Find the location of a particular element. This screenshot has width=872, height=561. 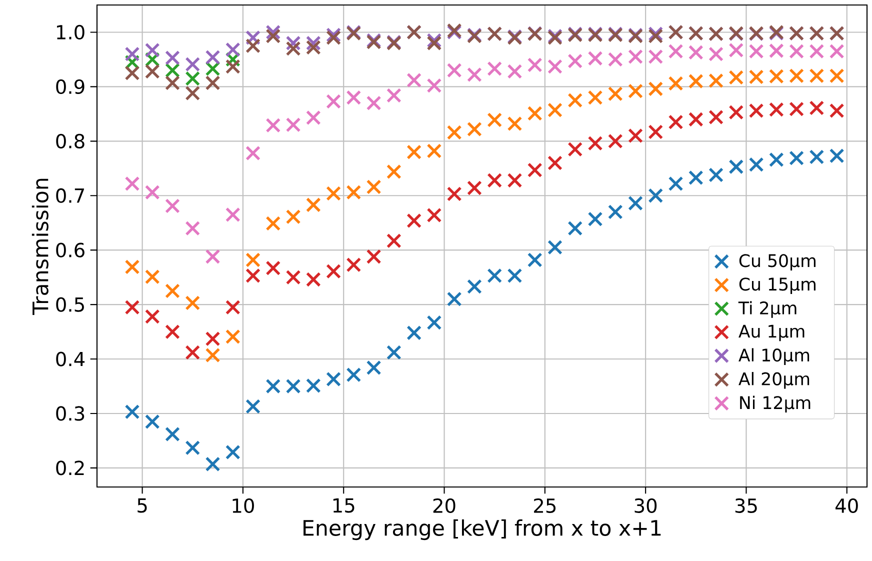

y-tick-label: 0.9 is located at coordinates (70, 86).